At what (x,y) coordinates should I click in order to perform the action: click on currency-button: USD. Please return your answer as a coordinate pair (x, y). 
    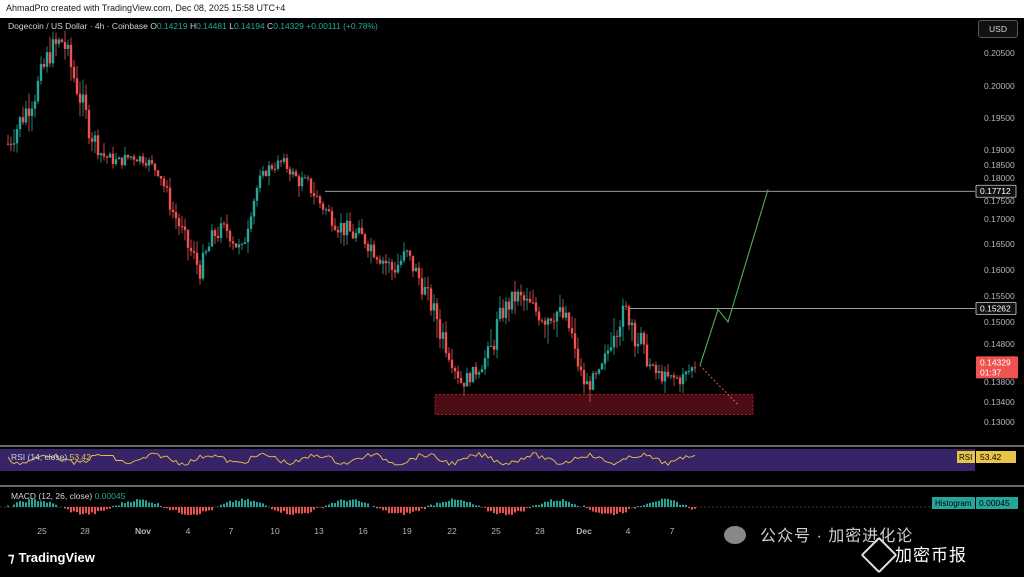
    Looking at the image, I should click on (998, 29).